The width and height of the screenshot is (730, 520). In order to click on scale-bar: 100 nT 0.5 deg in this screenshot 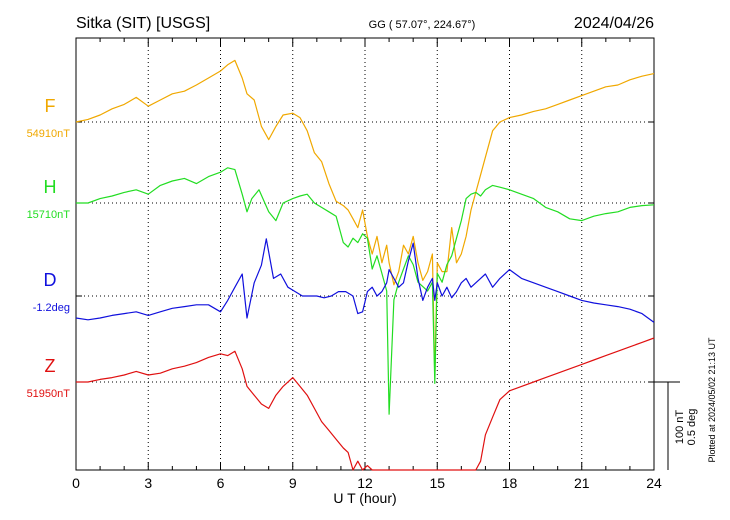, I will do `click(676, 425)`.